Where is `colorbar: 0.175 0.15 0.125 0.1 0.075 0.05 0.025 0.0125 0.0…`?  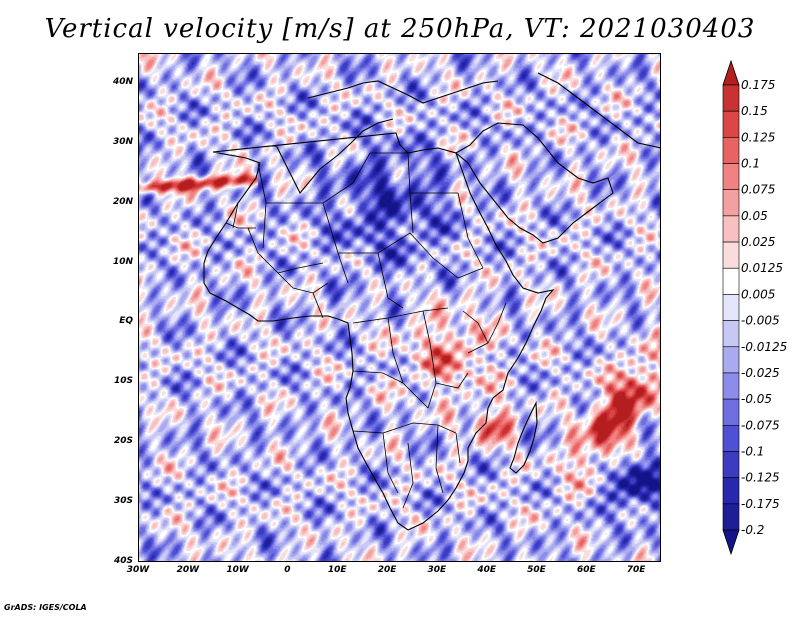
colorbar: 0.175 0.15 0.125 0.1 0.075 0.05 0.025 0.0125 0.0… is located at coordinates (754, 308).